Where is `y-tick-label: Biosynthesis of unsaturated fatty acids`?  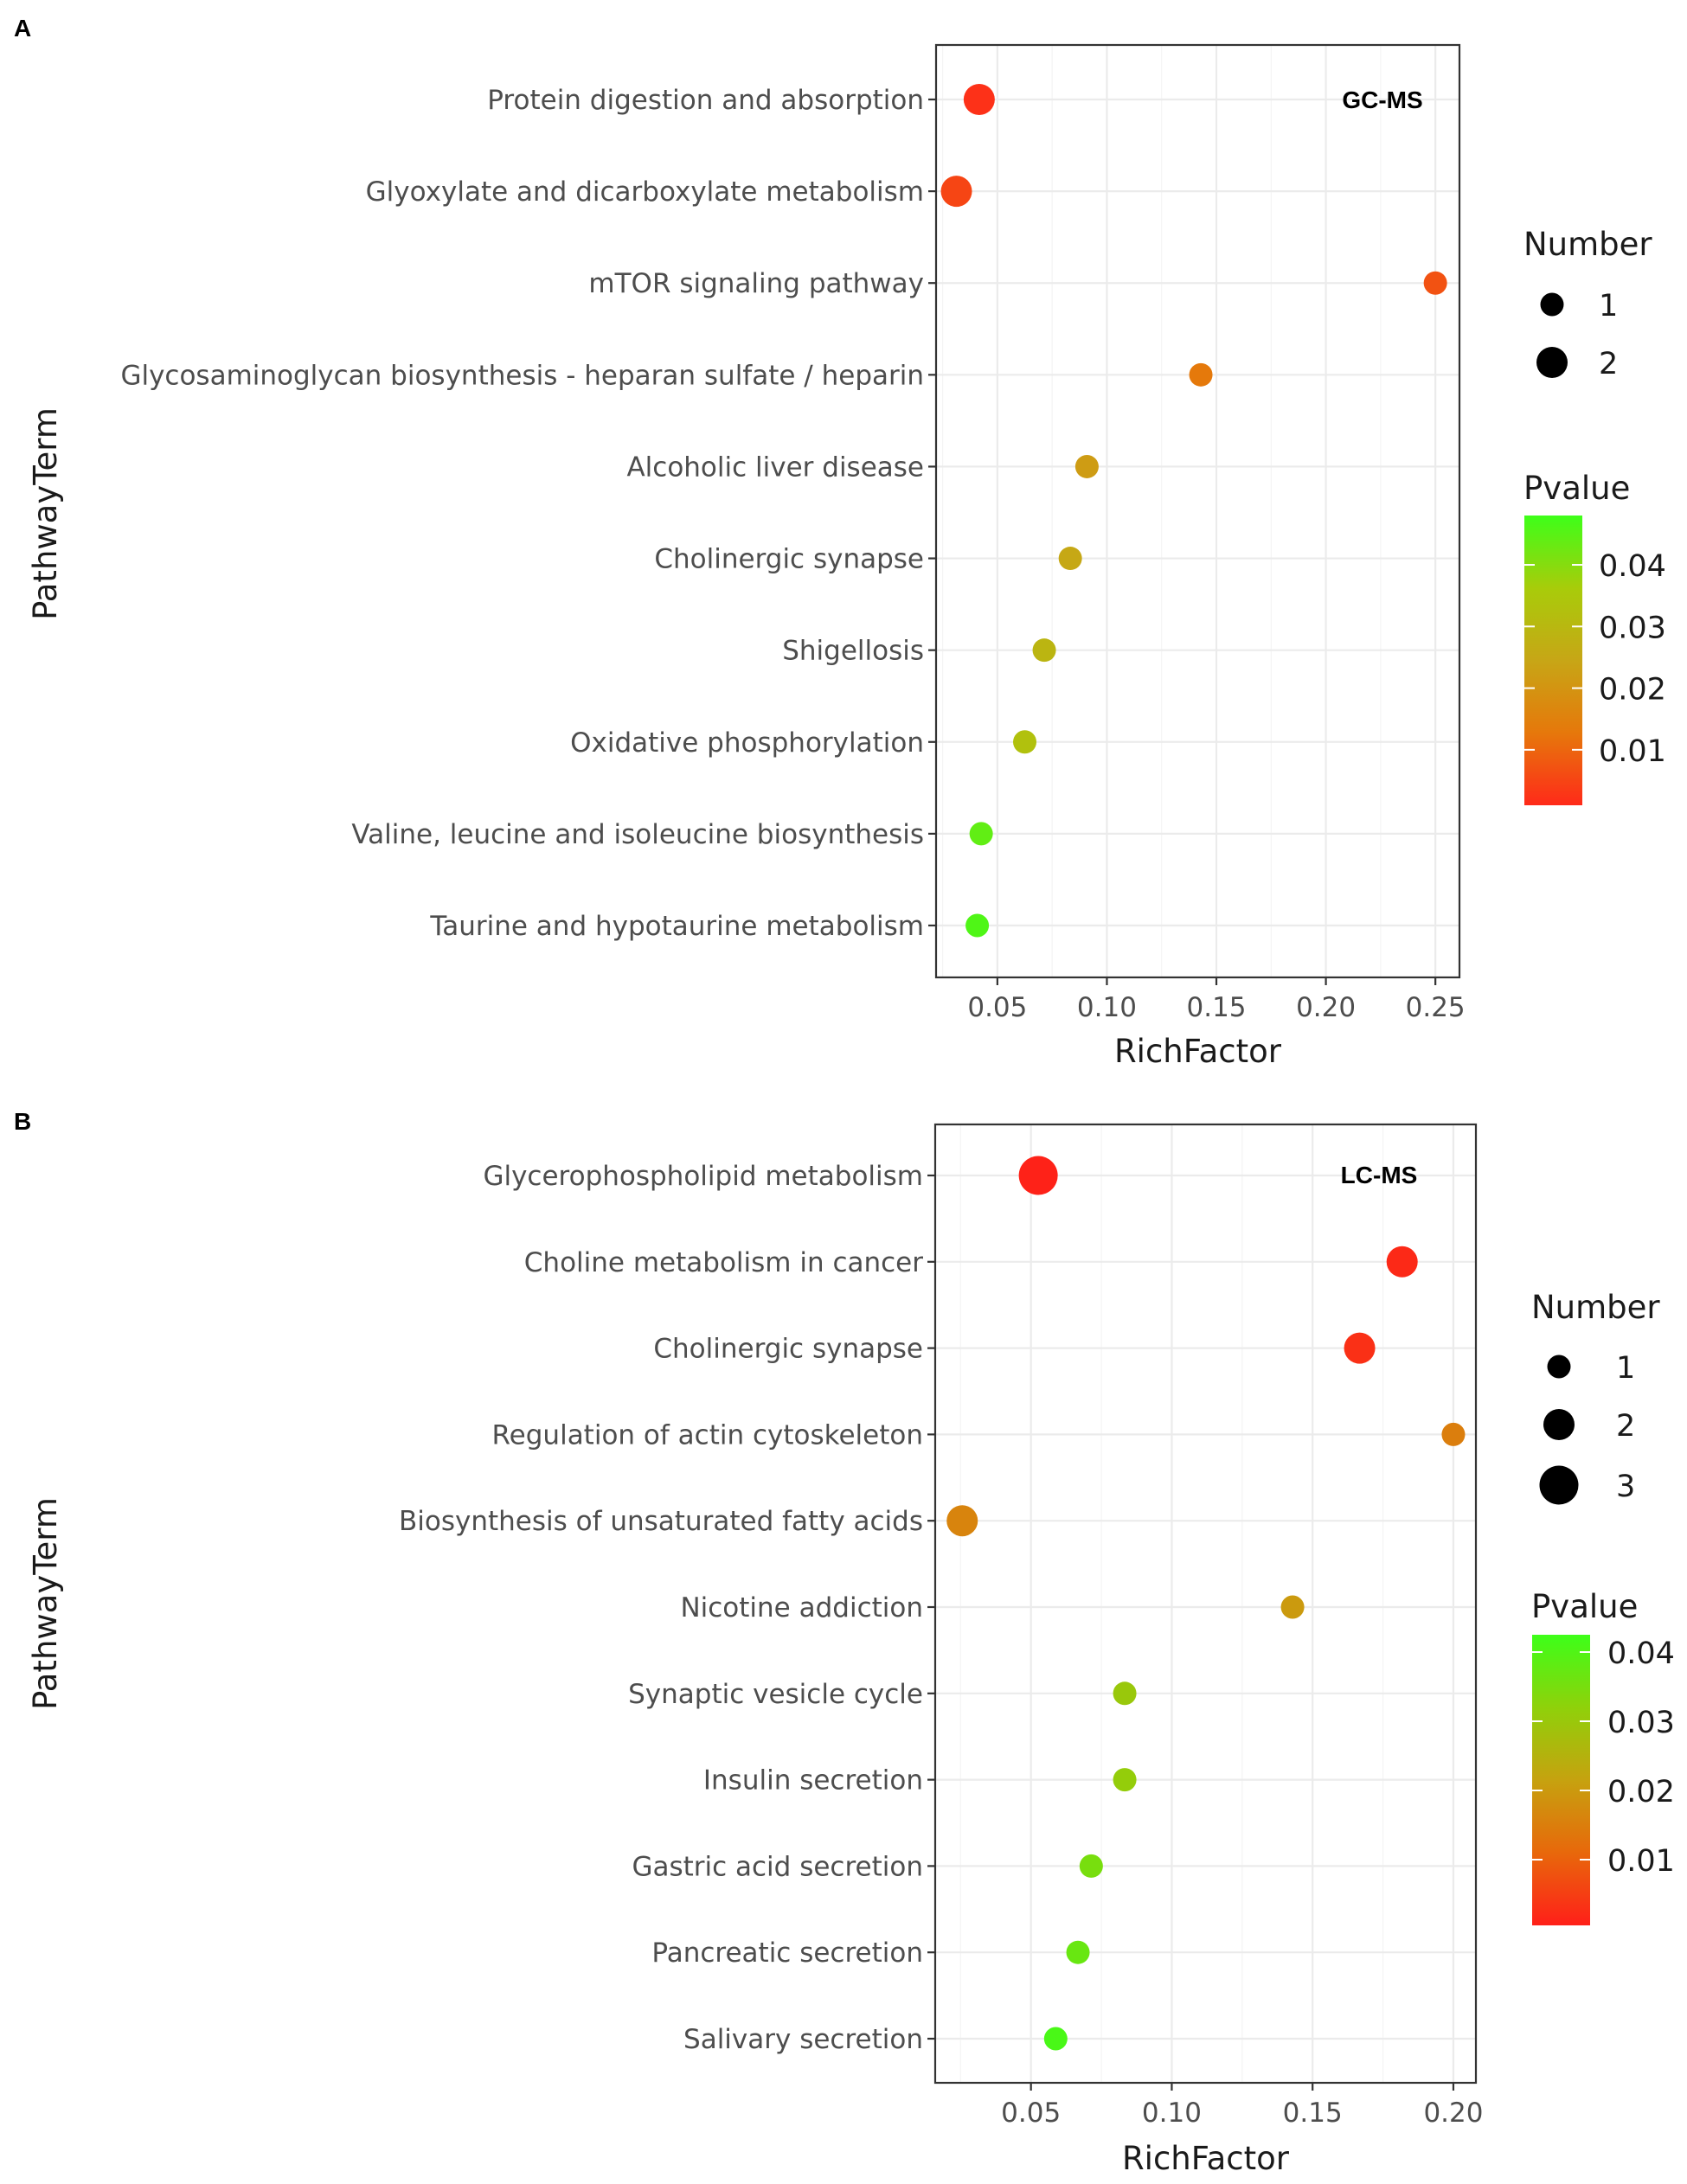
y-tick-label: Biosynthesis of unsaturated fatty acids is located at coordinates (661, 1521).